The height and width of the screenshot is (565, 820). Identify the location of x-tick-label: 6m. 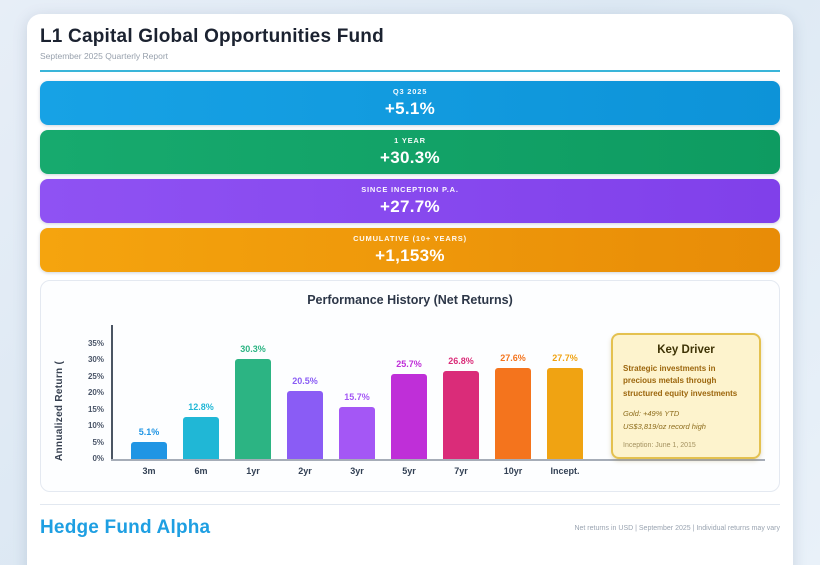
(201, 471).